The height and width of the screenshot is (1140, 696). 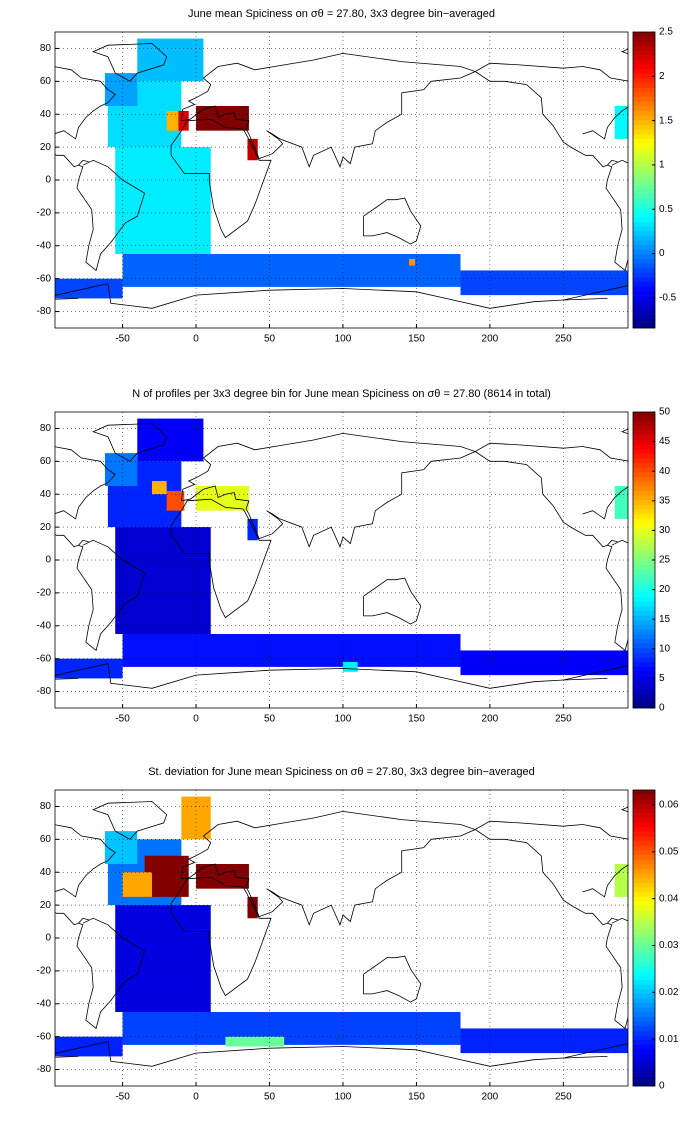 What do you see at coordinates (563, 719) in the screenshot?
I see `x-tick-label: 250` at bounding box center [563, 719].